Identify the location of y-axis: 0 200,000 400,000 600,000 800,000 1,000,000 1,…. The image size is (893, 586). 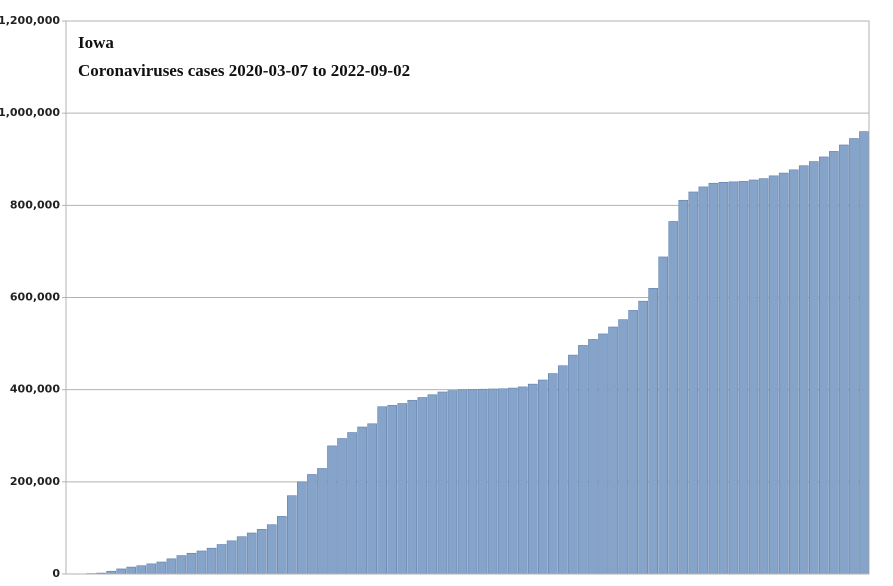
(33, 297).